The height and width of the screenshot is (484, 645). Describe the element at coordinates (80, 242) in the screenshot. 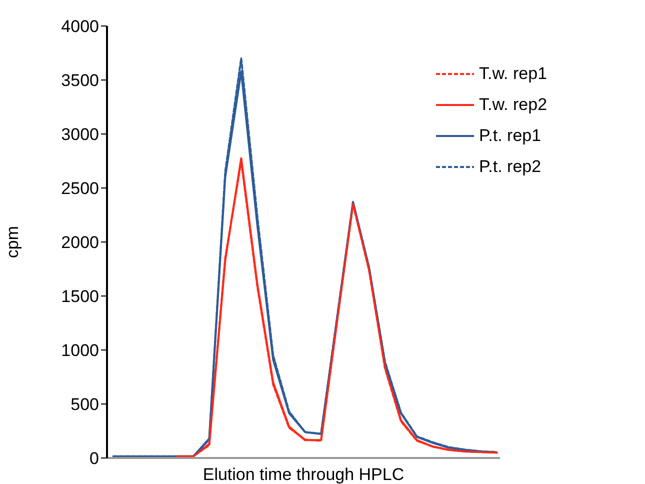

I see `y-tick-label: 2000` at that location.